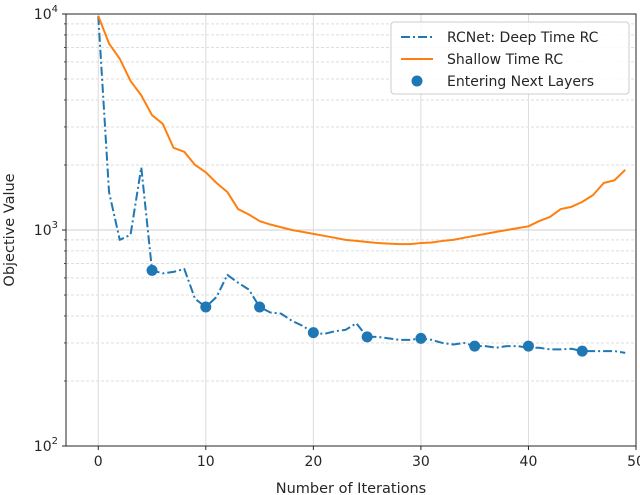  I want to click on legend-box, so click(510, 58).